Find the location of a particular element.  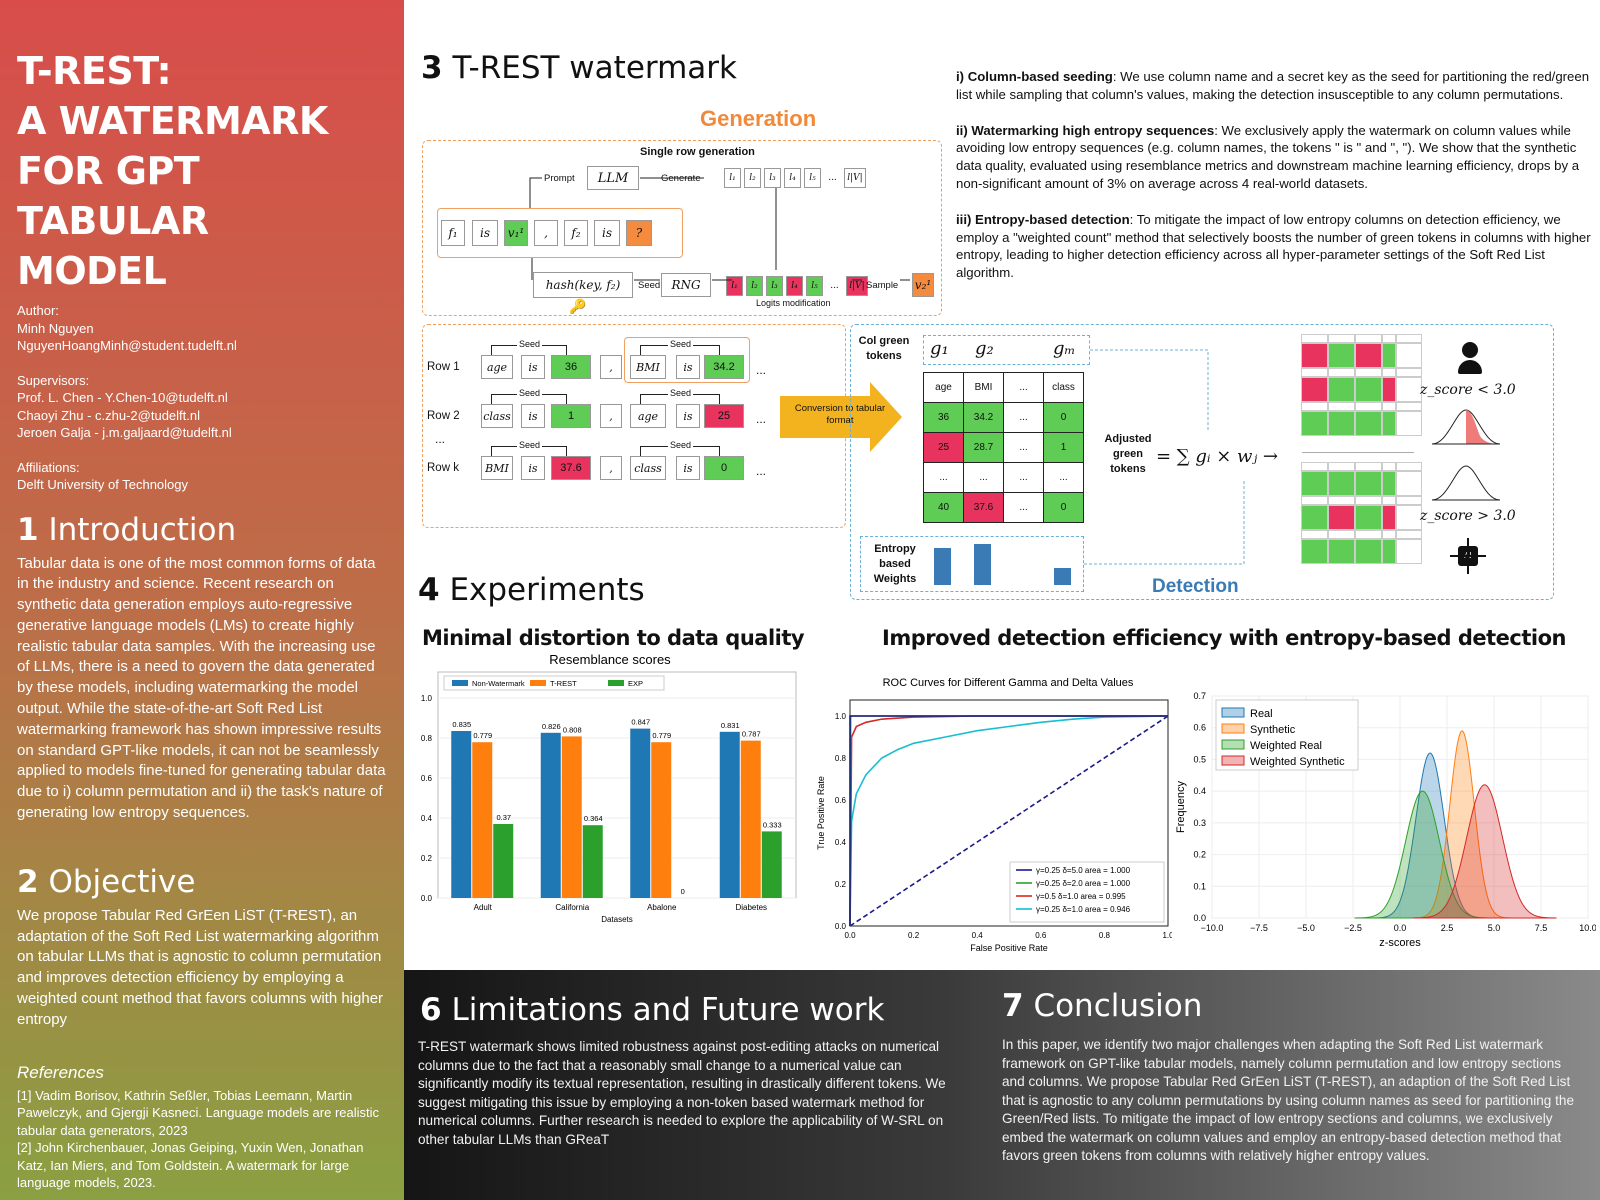

vocab-token: l₃ is located at coordinates (772, 178).